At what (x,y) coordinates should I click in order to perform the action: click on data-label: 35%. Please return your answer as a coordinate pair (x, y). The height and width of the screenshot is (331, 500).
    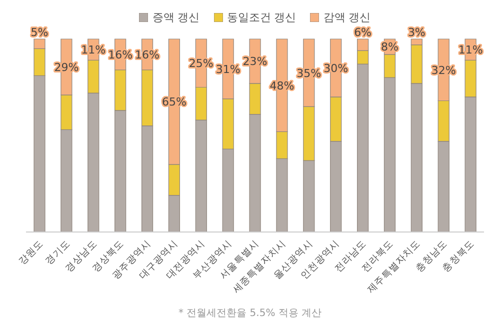
    Looking at the image, I should click on (309, 73).